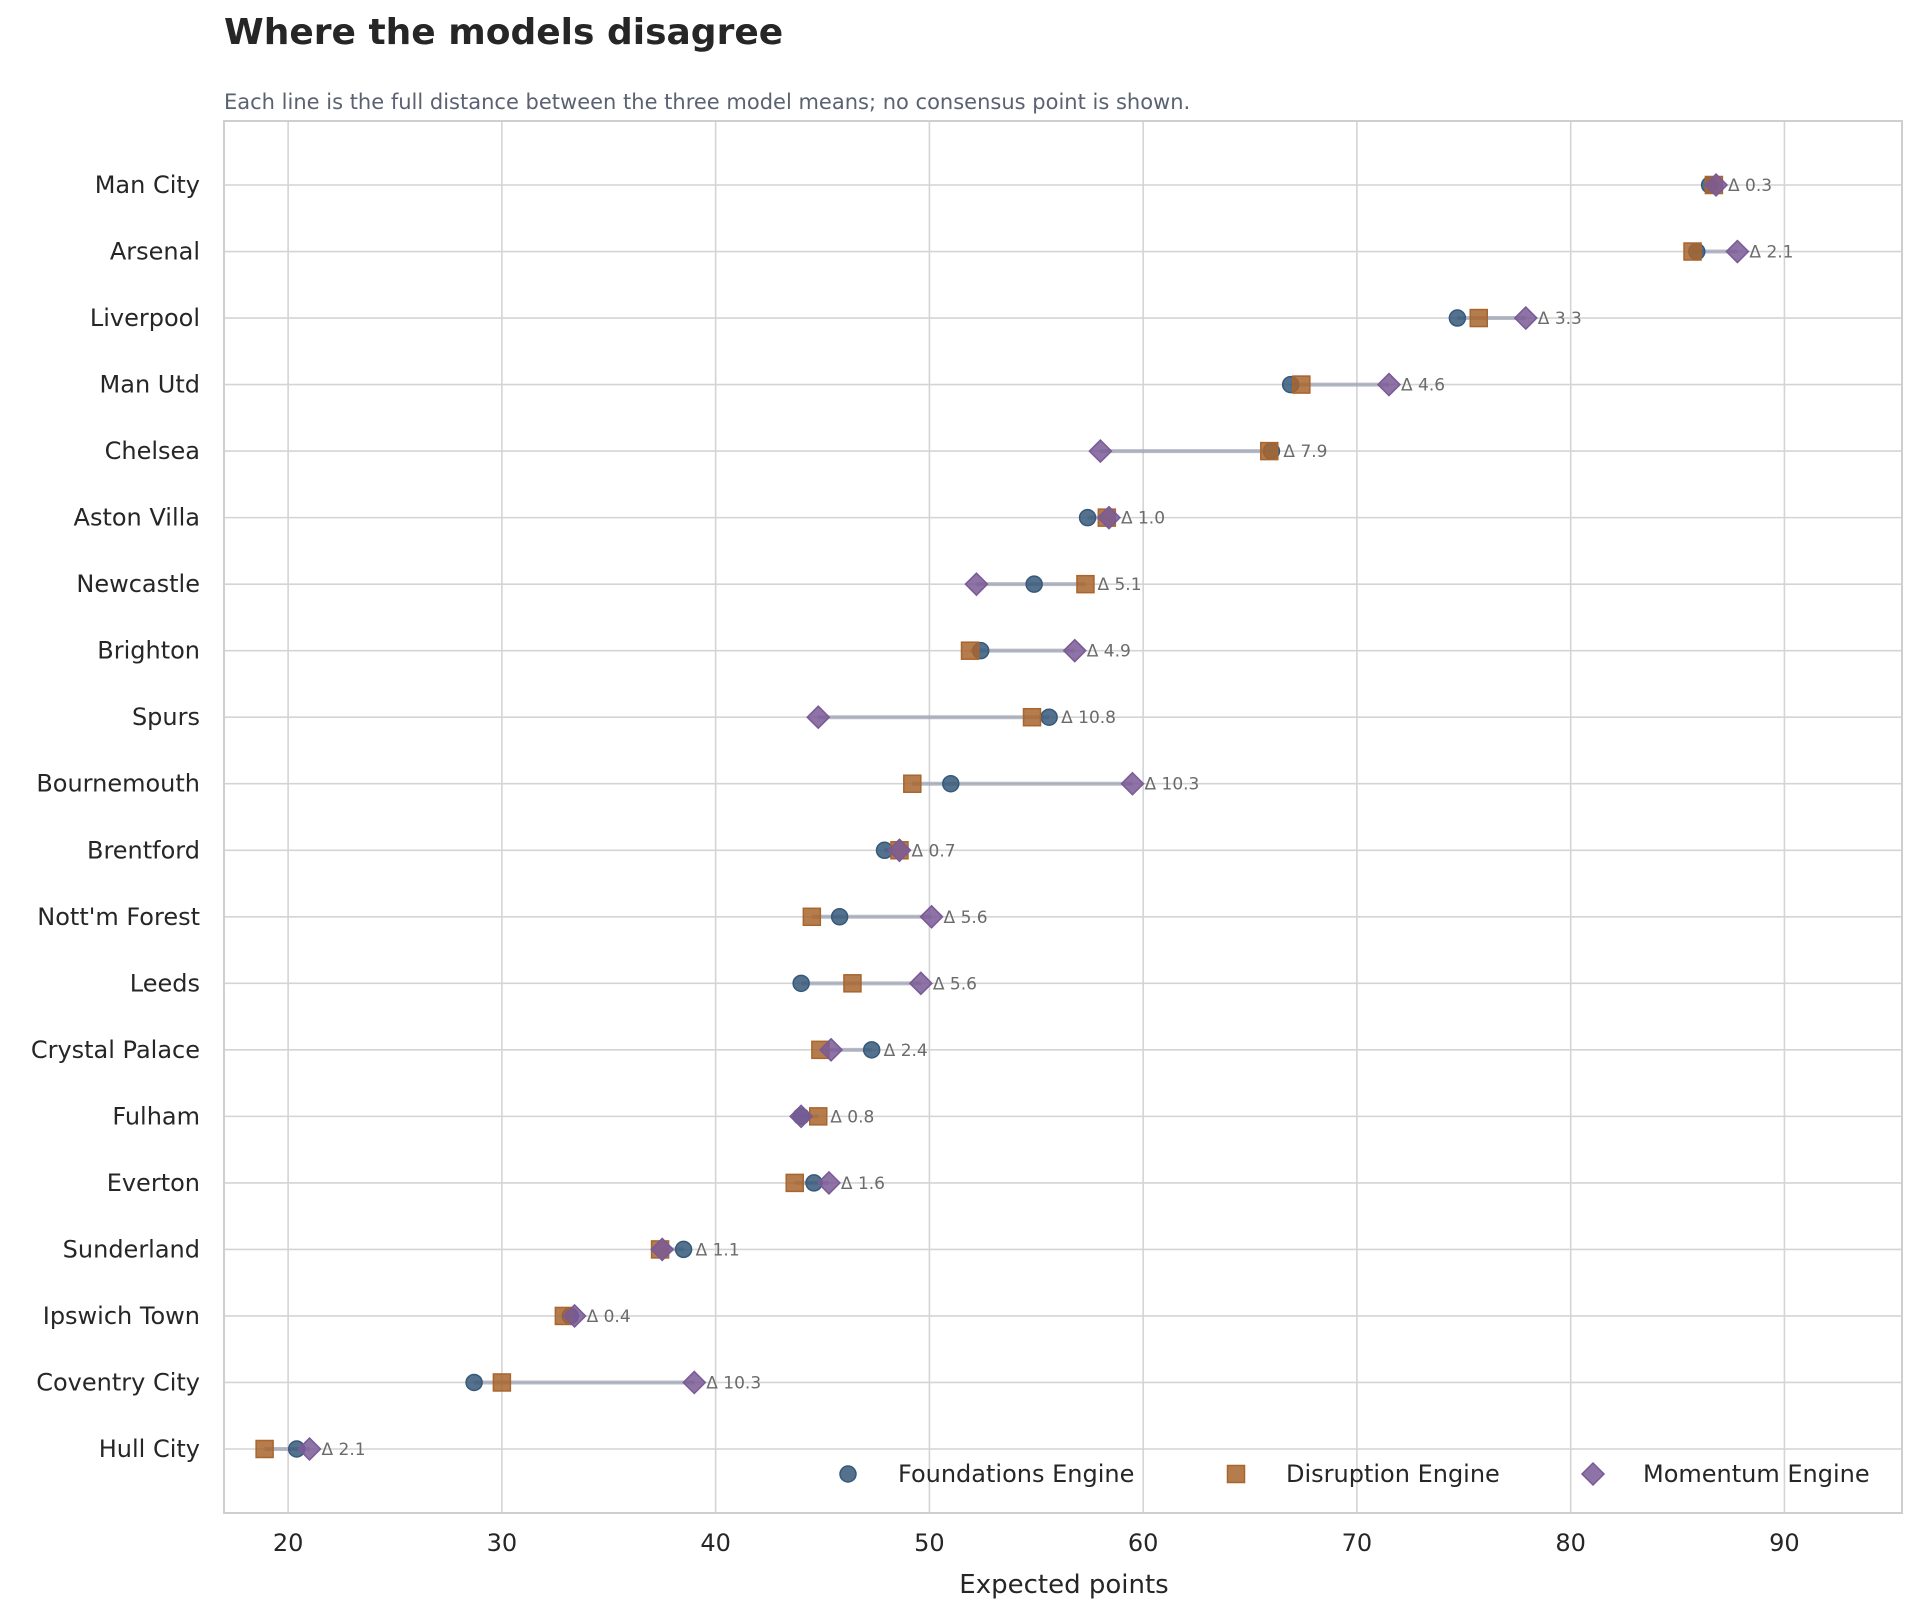 The height and width of the screenshot is (1613, 1915). Describe the element at coordinates (145, 318) in the screenshot. I see `y-tick-label: Liverpool` at that location.